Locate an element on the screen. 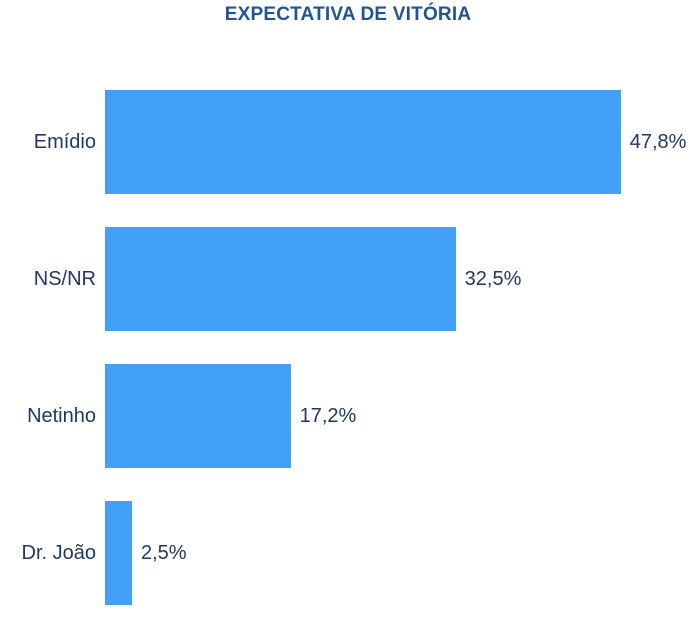 This screenshot has width=696, height=621. chart-title: EXPECTATIVA DE VITÓRIA is located at coordinates (348, 14).